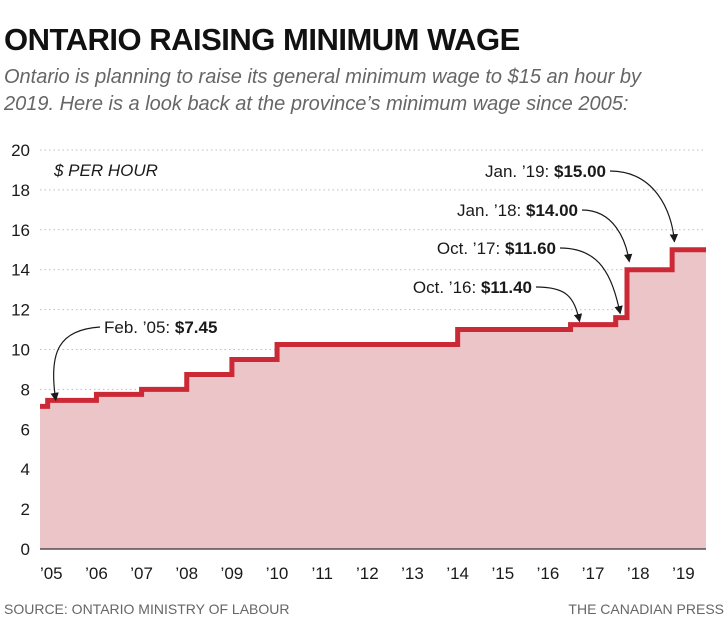 The width and height of the screenshot is (728, 627). I want to click on annotation-value: $11.40, so click(506, 287).